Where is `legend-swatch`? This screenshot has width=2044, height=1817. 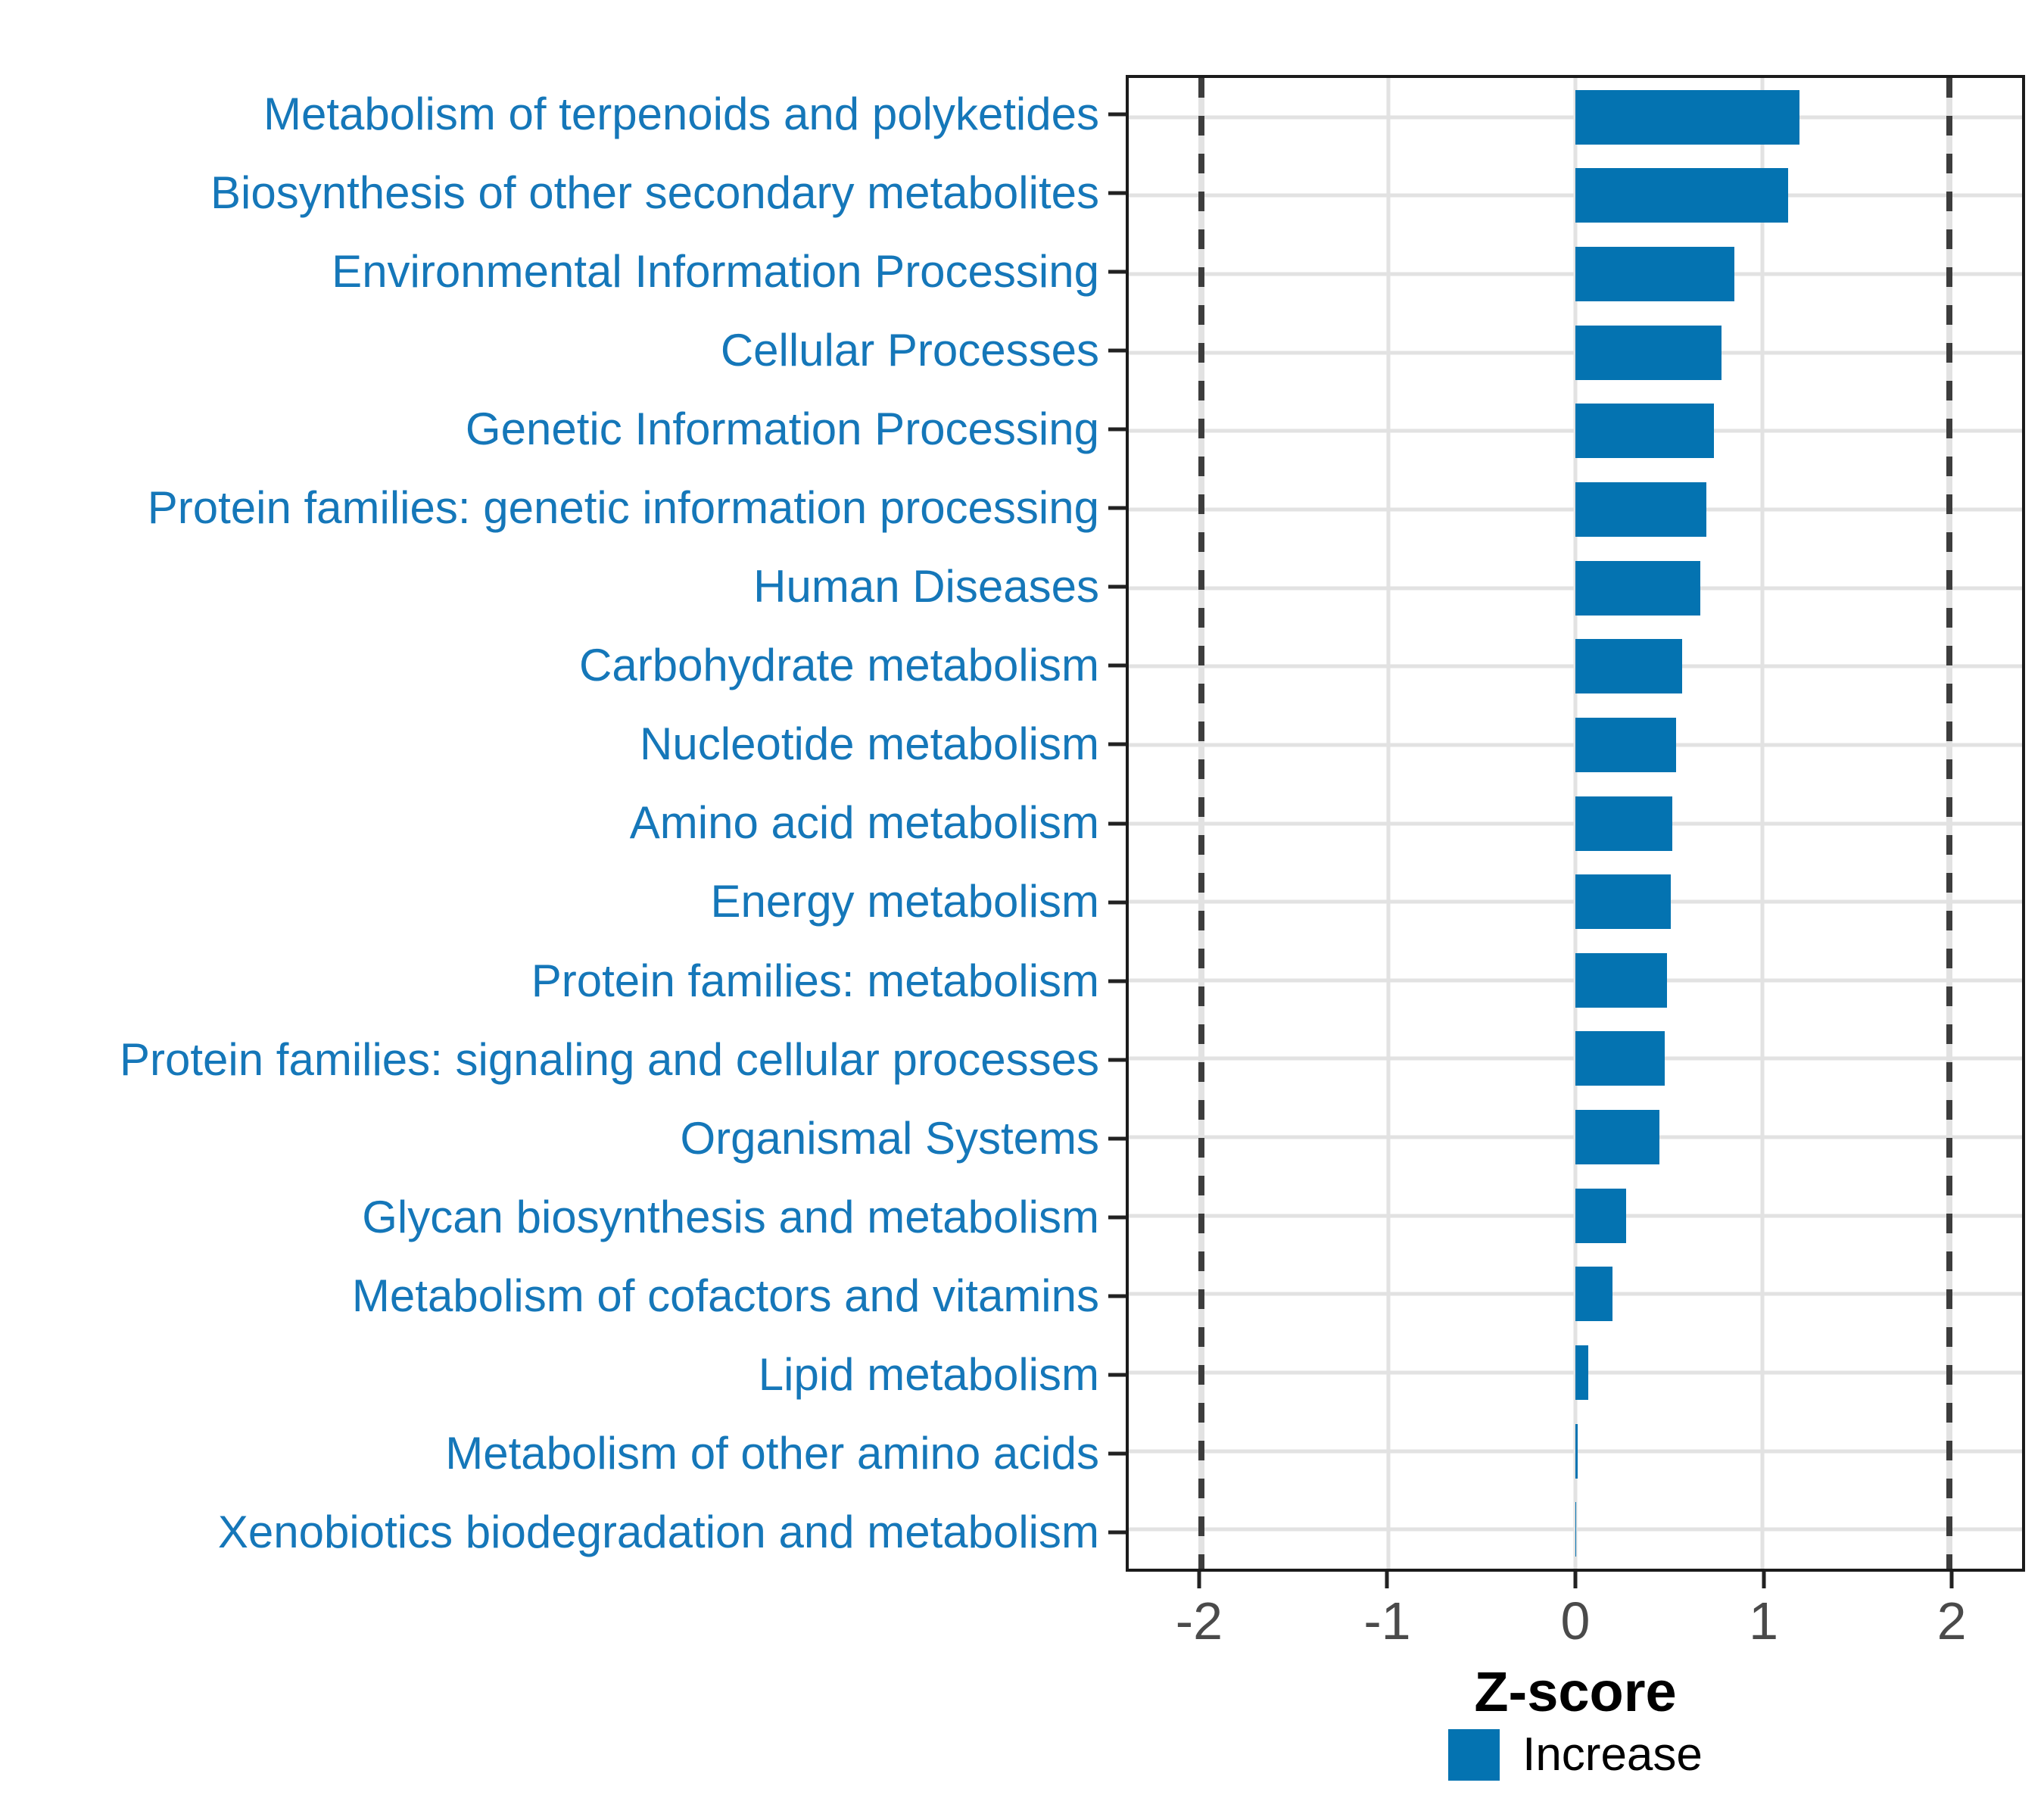 legend-swatch is located at coordinates (1474, 1755).